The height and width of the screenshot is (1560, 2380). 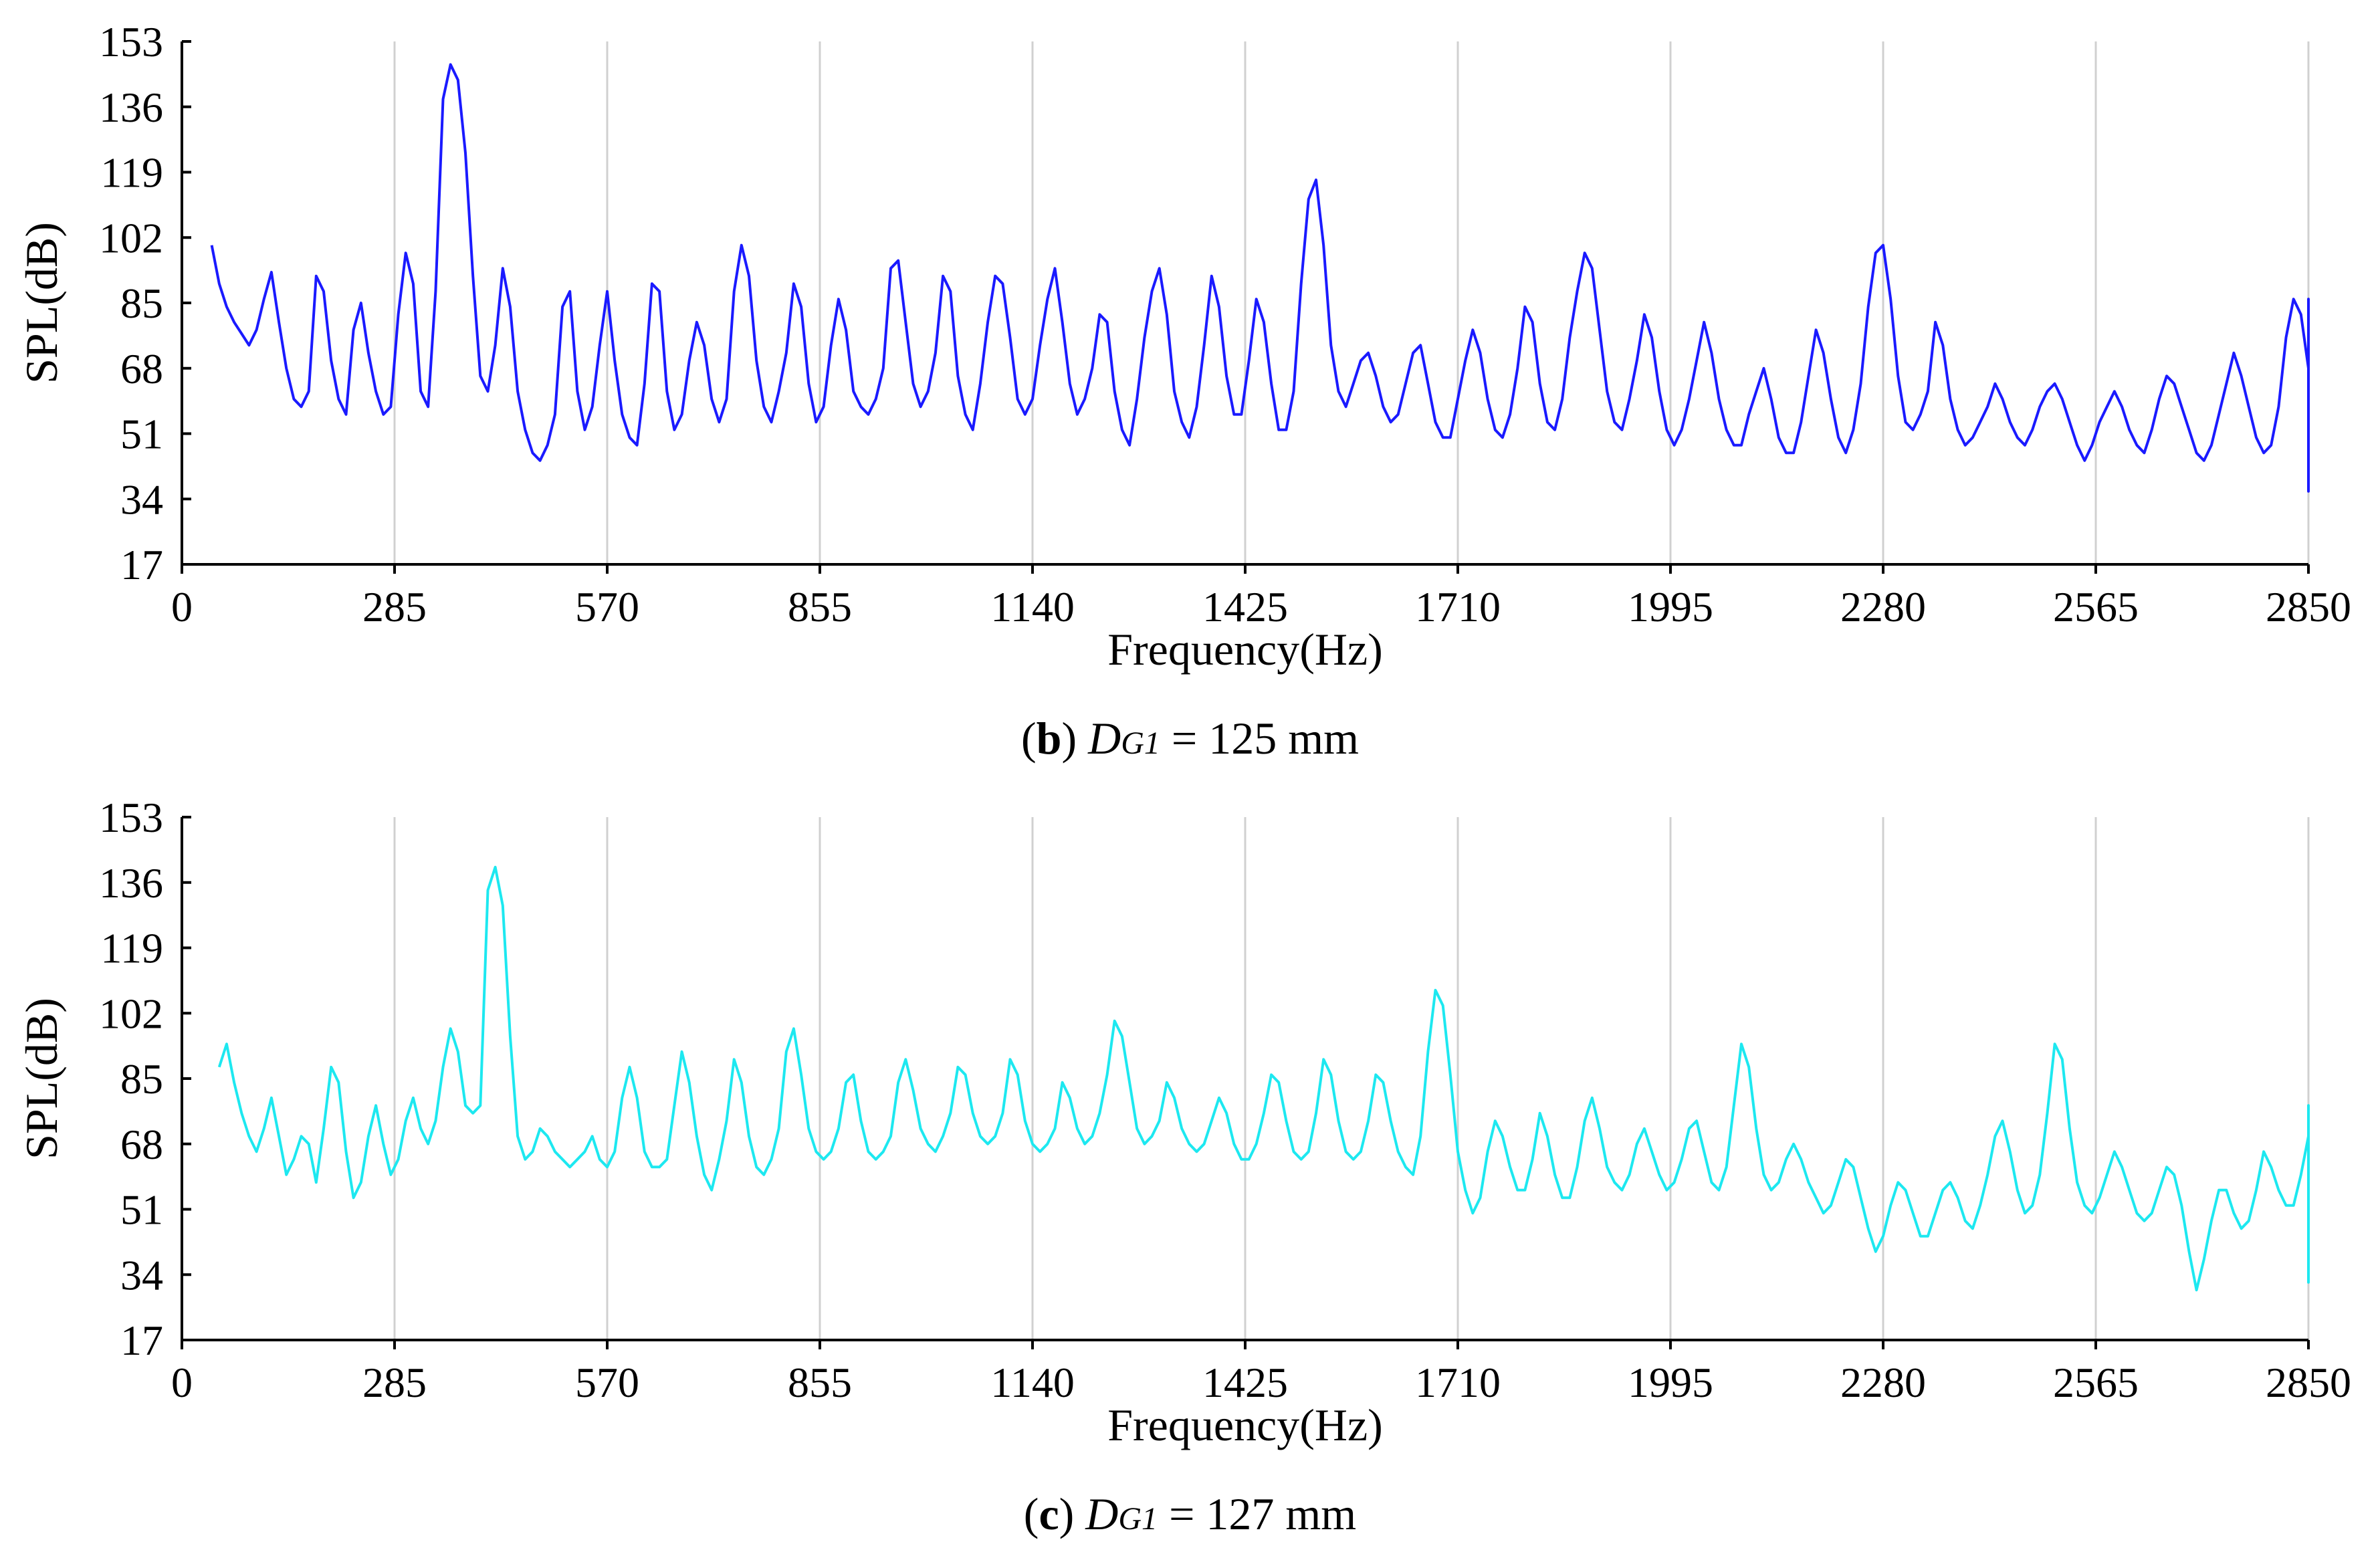 I want to click on panel-c-y-axis-label: SPL(dB), so click(x=41, y=1078).